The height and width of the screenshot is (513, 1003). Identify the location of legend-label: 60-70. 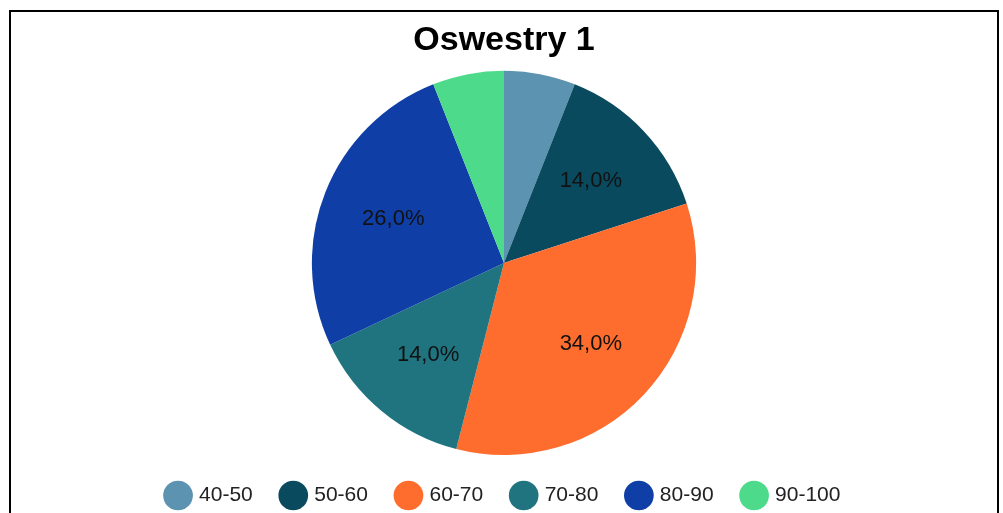
(456, 494).